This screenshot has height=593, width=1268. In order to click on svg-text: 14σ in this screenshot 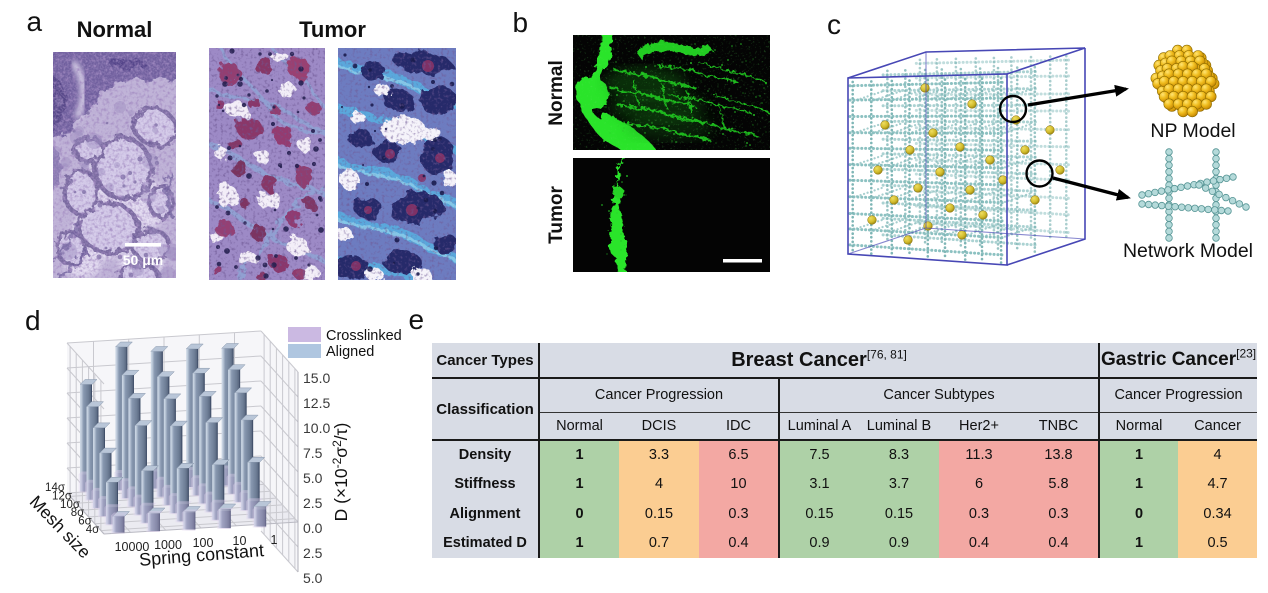, I will do `click(55, 488)`.